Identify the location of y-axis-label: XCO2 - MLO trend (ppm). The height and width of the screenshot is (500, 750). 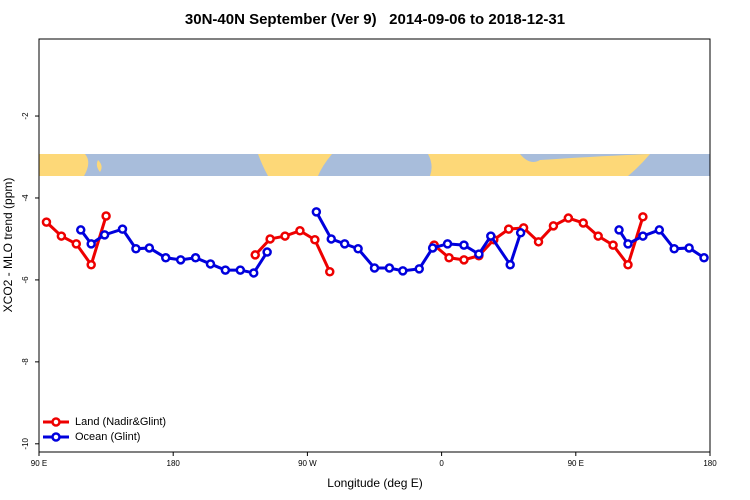
(8, 245).